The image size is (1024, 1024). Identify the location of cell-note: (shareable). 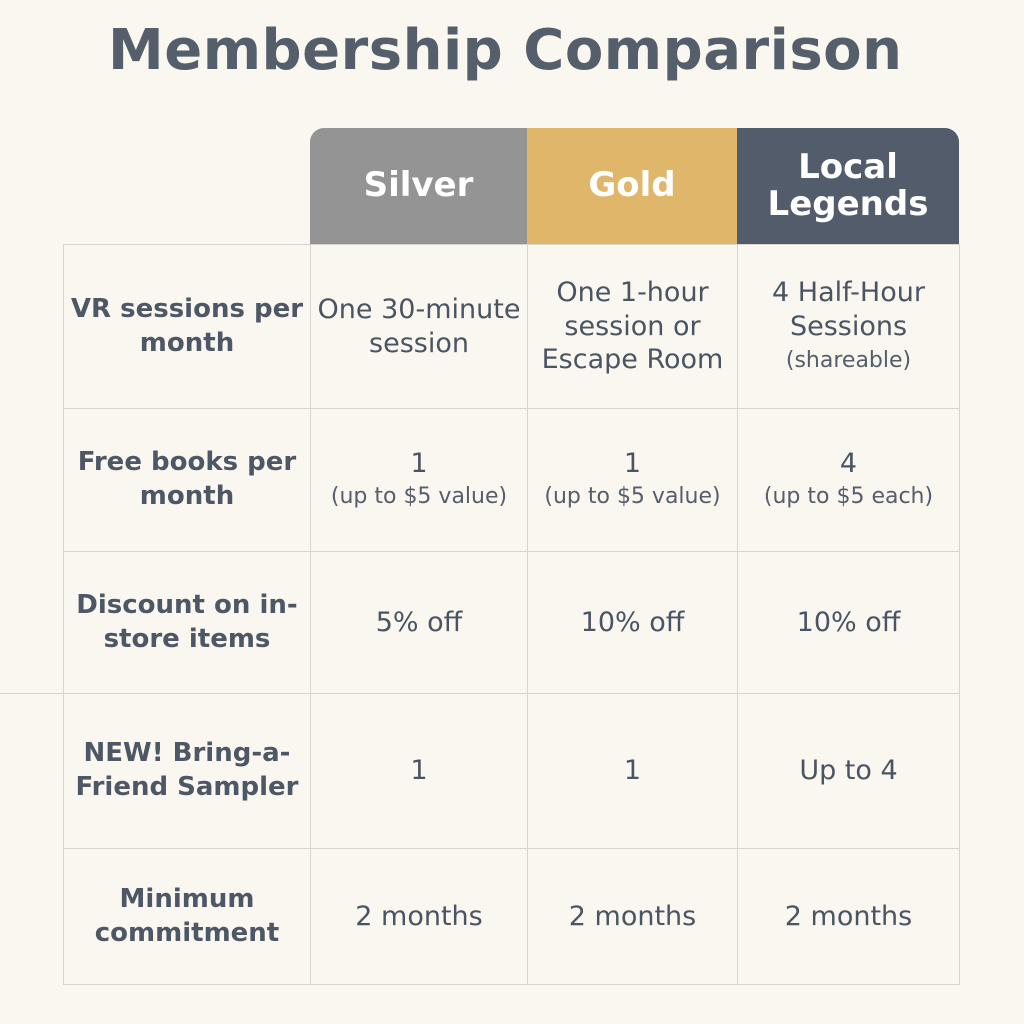
(848, 360).